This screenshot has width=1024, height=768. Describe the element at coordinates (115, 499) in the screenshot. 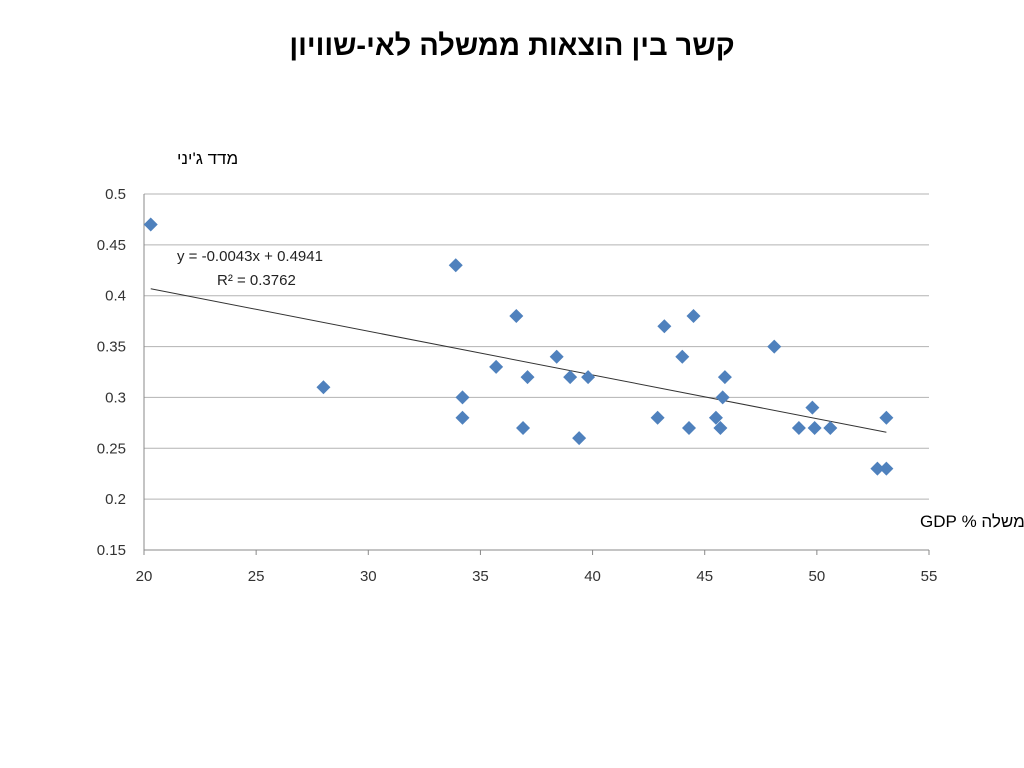

I see `y-tick-label-1: 0.2` at that location.